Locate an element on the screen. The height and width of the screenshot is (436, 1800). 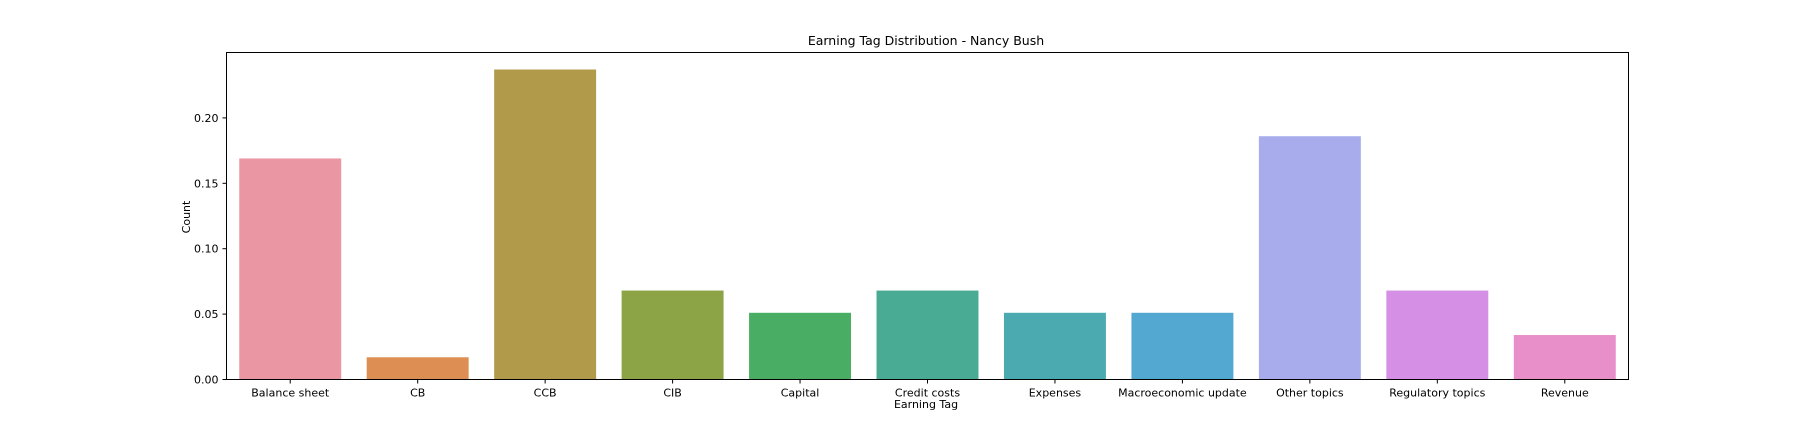
y-axis-label: Count is located at coordinates (186, 216).